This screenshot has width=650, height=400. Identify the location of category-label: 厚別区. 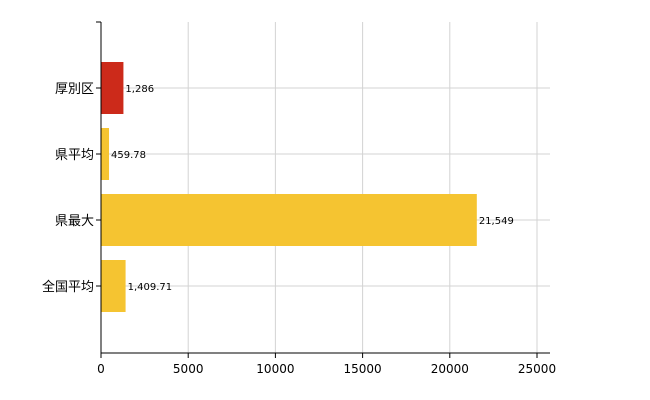
(74, 89).